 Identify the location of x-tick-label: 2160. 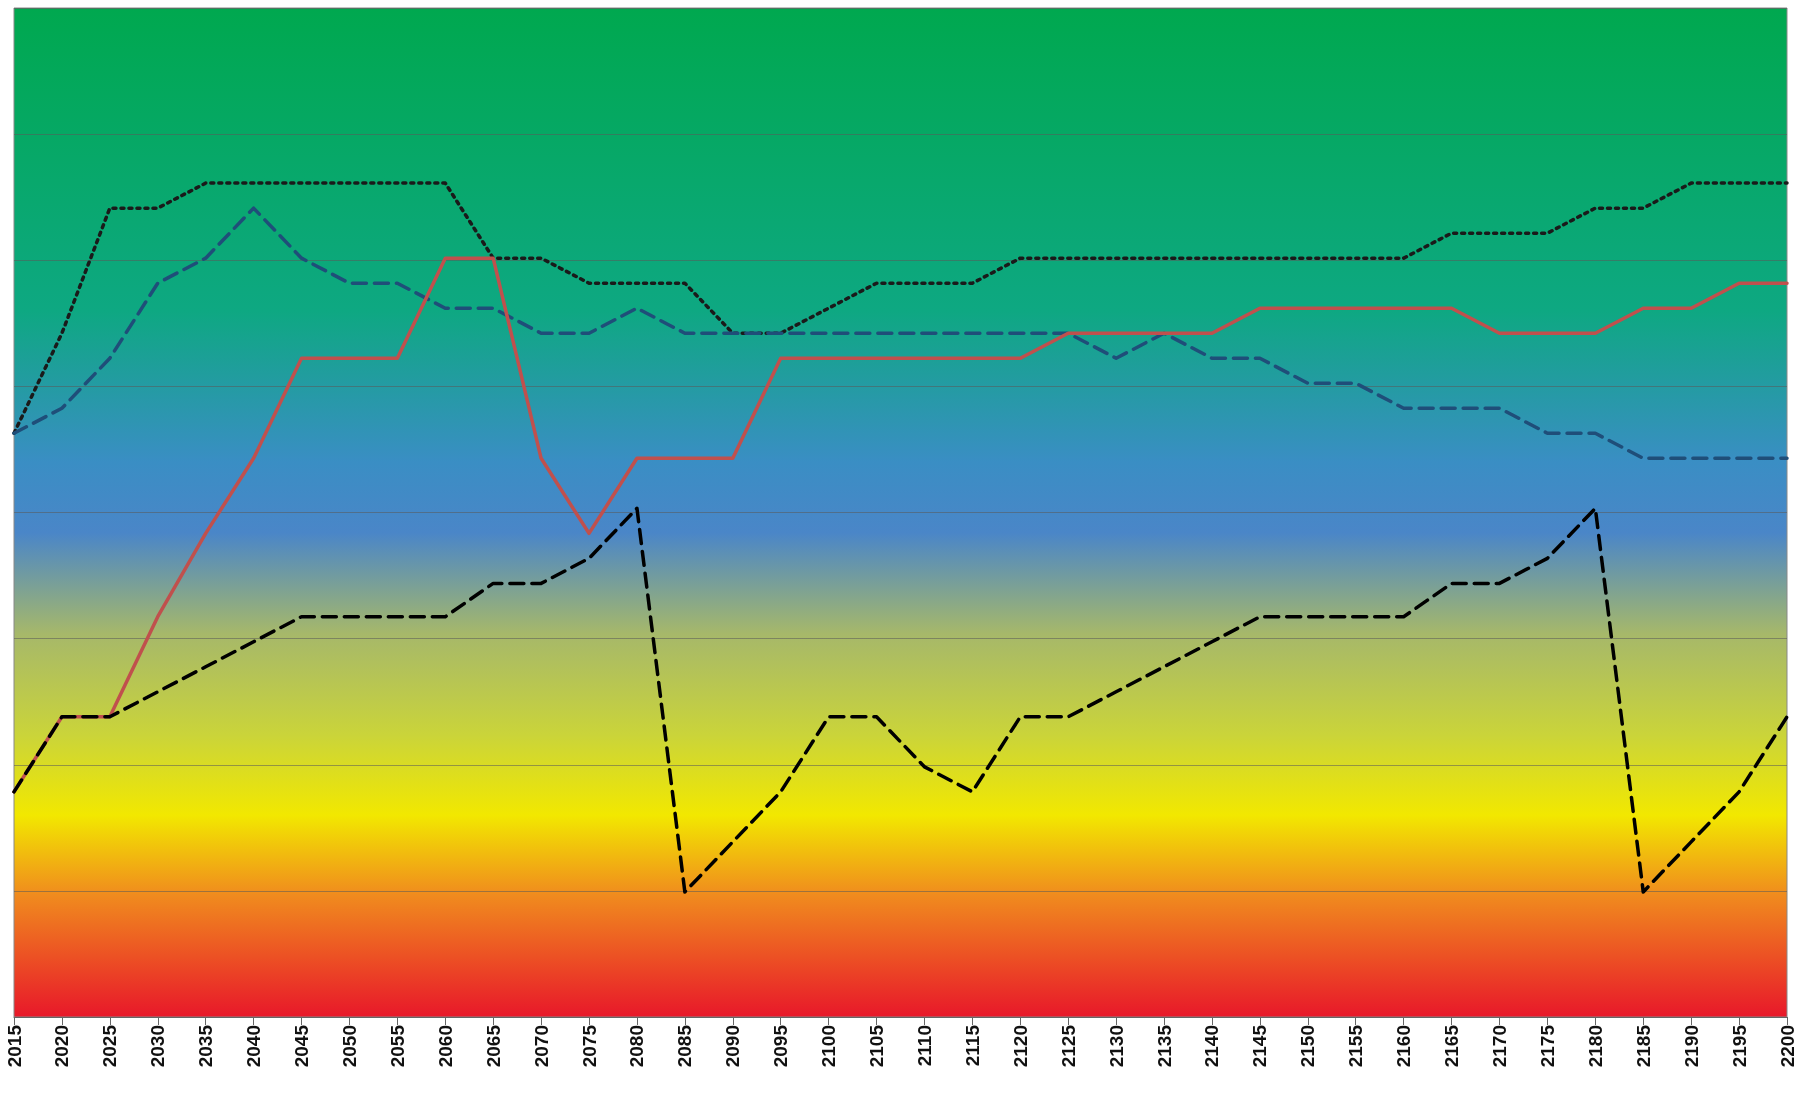
(1404, 1046).